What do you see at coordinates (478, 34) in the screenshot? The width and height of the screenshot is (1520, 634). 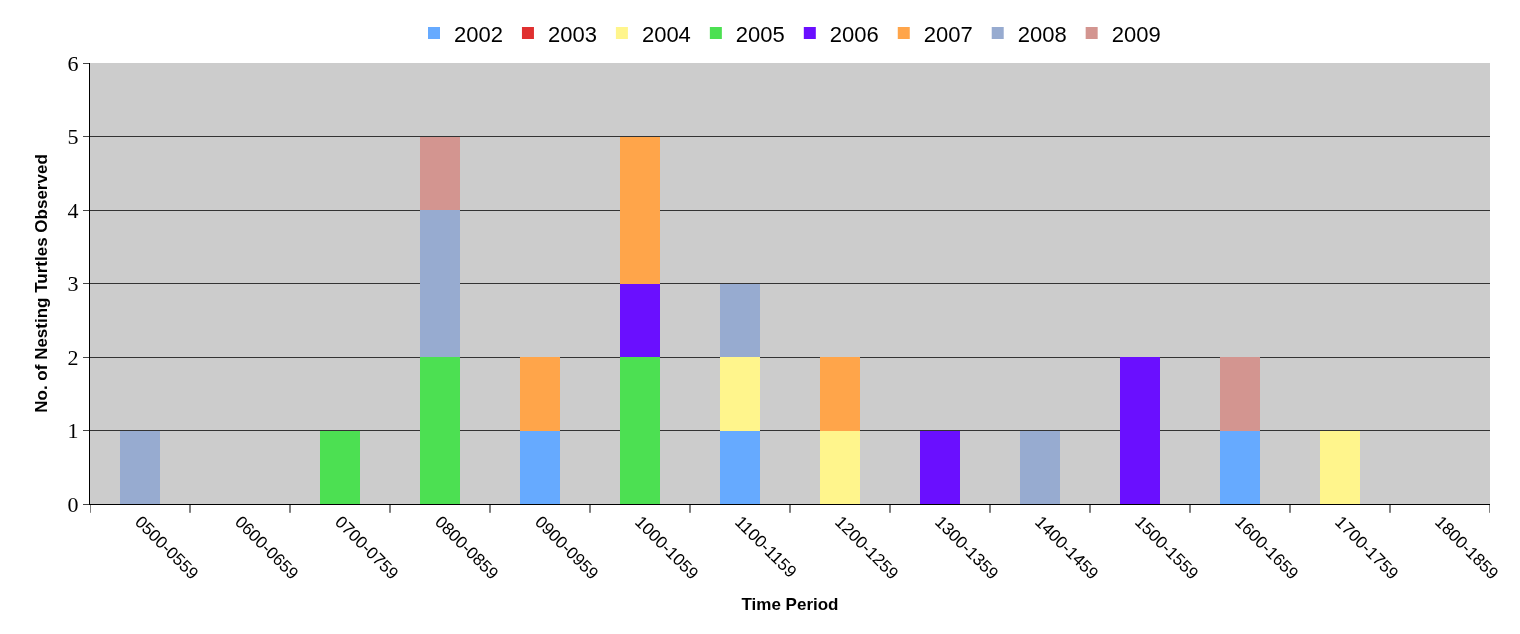 I see `legend-label: 2002` at bounding box center [478, 34].